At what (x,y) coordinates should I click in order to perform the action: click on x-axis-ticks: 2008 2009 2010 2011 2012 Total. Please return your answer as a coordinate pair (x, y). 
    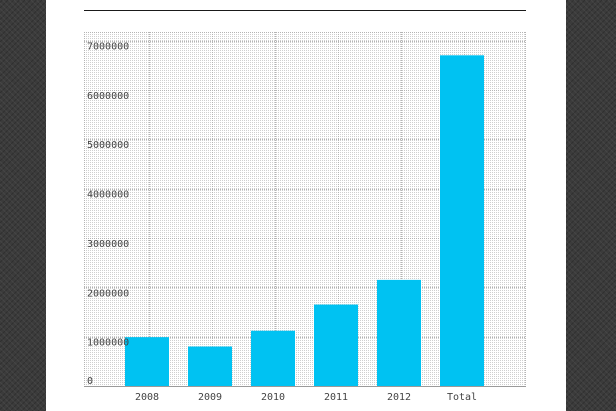
    Looking at the image, I should click on (306, 397).